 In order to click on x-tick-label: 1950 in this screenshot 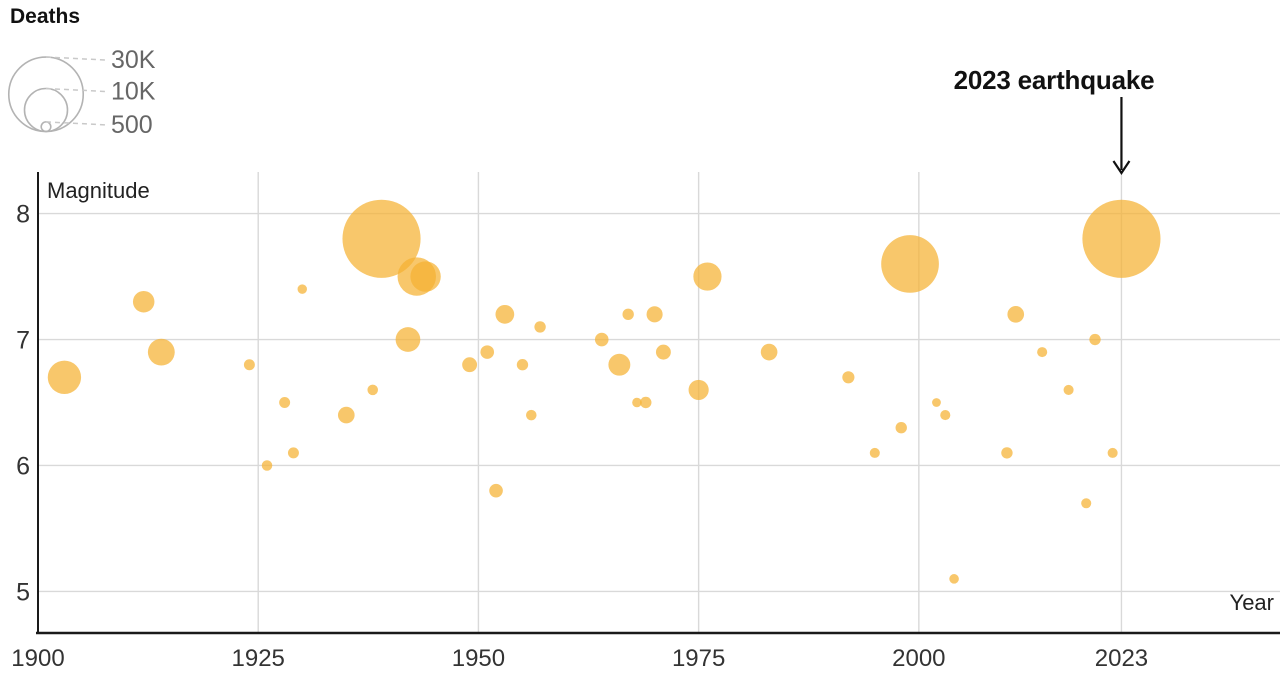, I will do `click(478, 658)`.